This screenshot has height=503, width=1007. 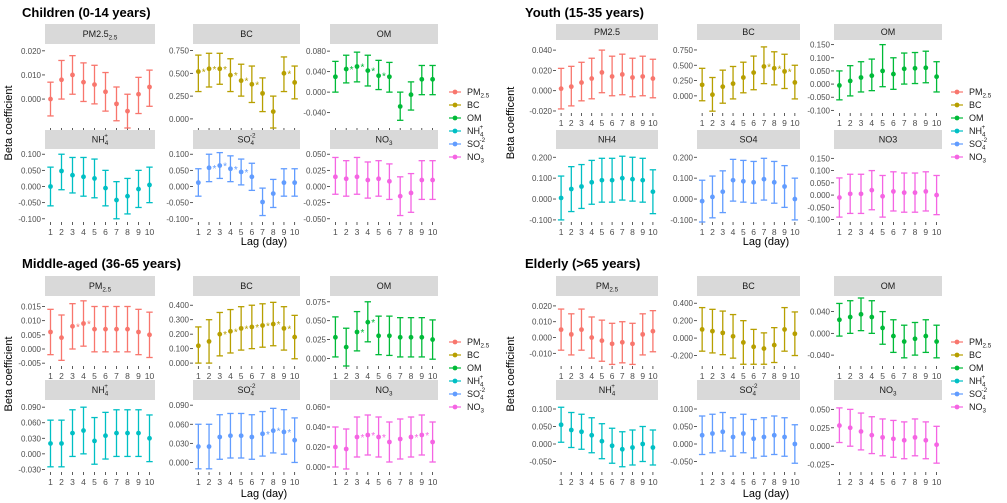 I want to click on legend-label-main: OM, so click(x=474, y=368).